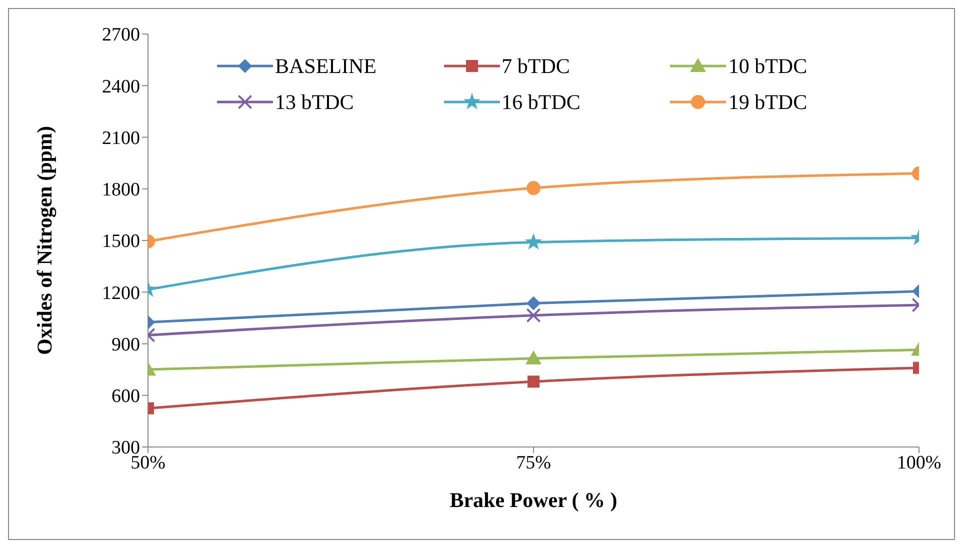 The height and width of the screenshot is (548, 963). What do you see at coordinates (121, 241) in the screenshot?
I see `y-tick-label: 1500` at bounding box center [121, 241].